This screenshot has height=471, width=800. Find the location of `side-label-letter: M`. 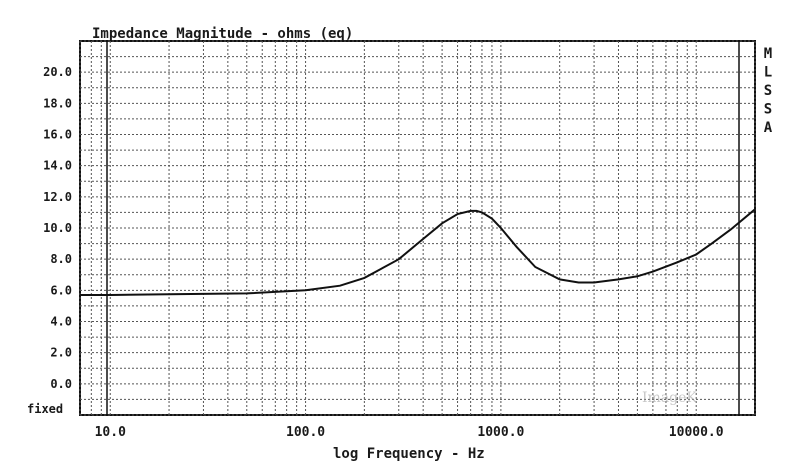

side-label-letter: M is located at coordinates (768, 54).